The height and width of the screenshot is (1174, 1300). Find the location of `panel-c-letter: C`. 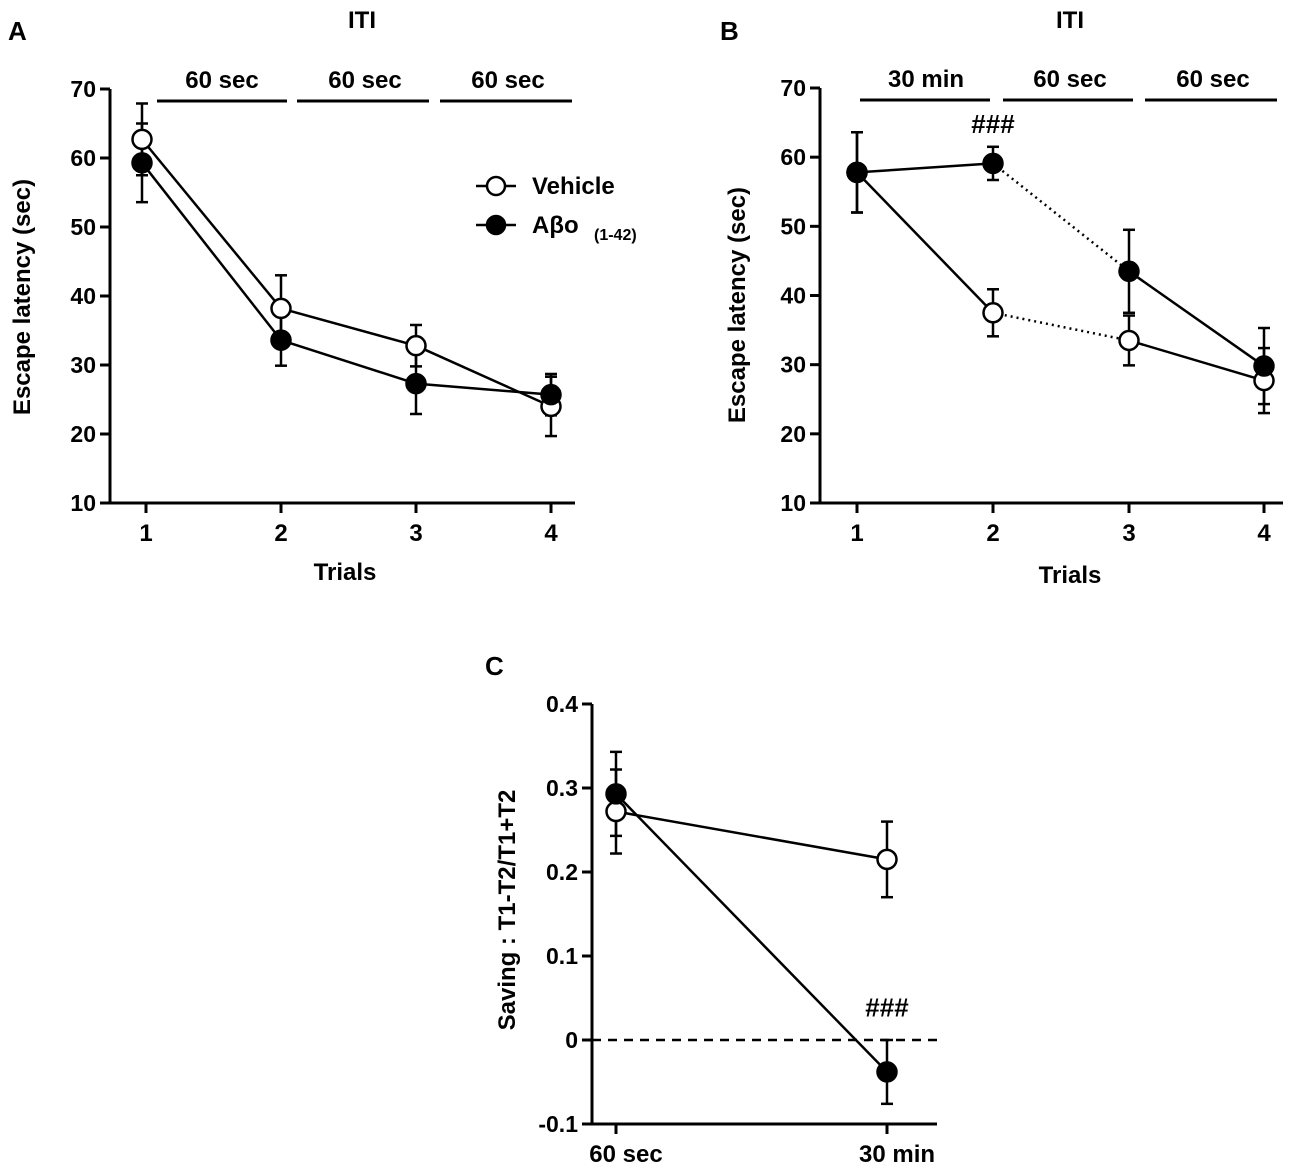

panel-c-letter: C is located at coordinates (494, 666).